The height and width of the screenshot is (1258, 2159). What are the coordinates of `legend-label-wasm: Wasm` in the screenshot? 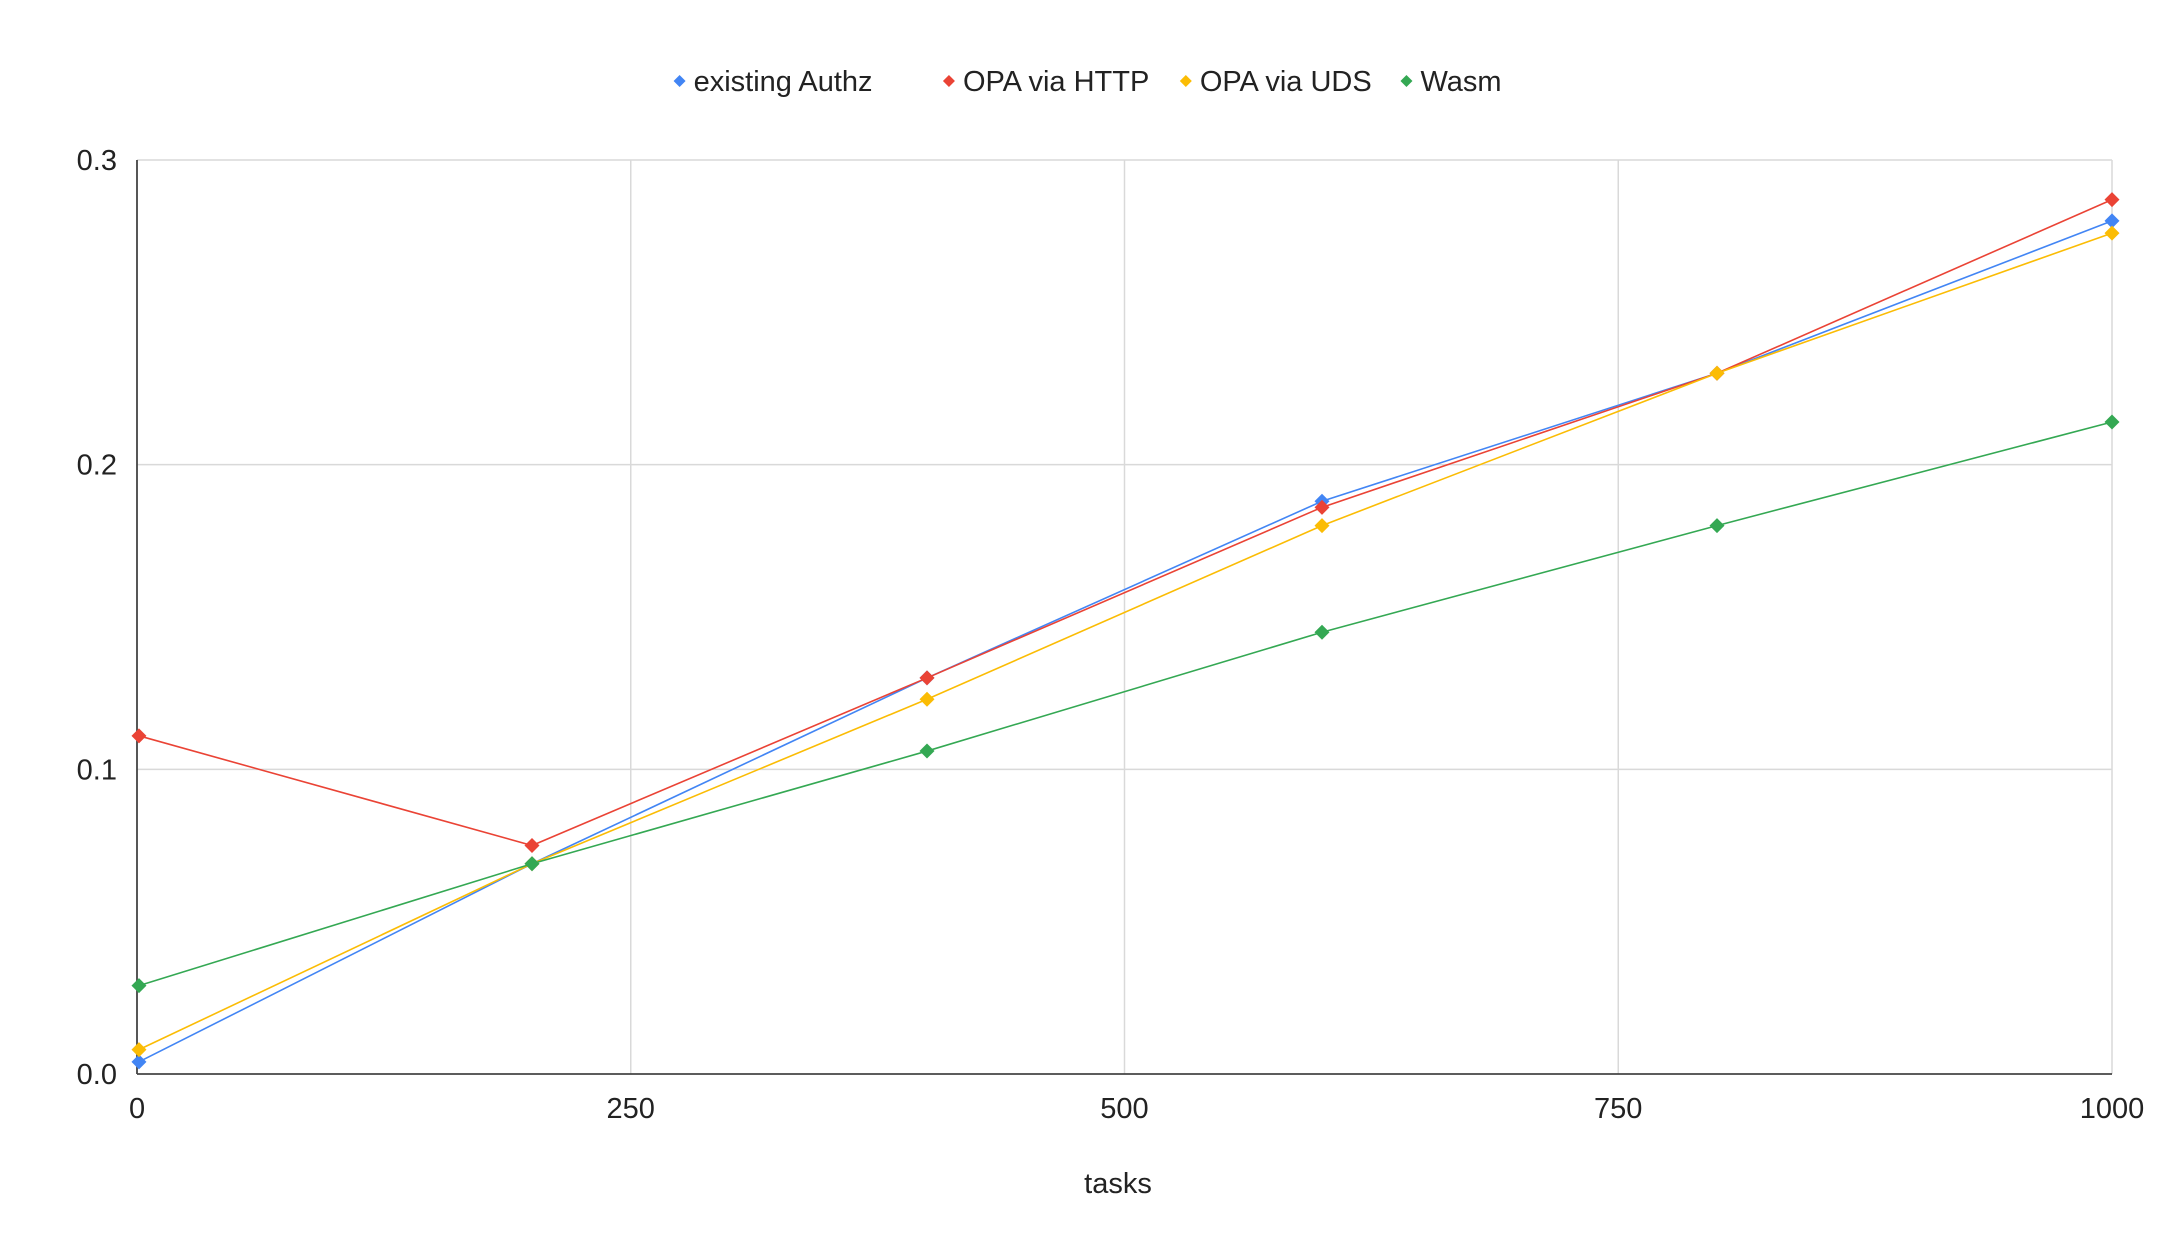 It's located at (1460, 82).